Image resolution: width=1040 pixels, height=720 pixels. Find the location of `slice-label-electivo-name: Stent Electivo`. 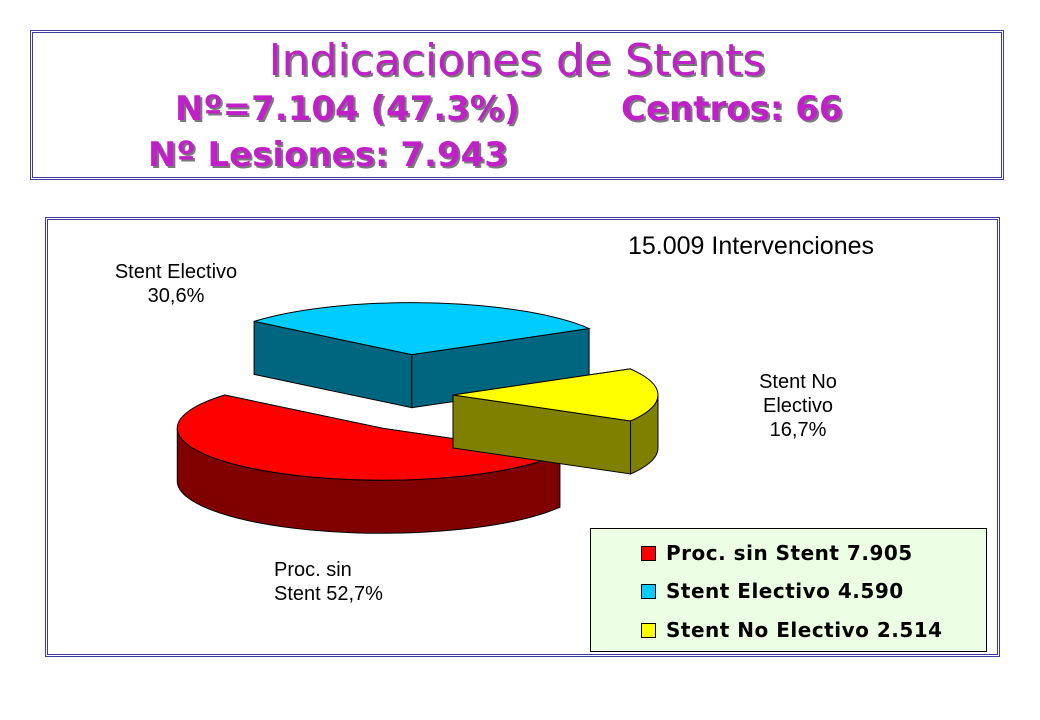

slice-label-electivo-name: Stent Electivo is located at coordinates (176, 272).